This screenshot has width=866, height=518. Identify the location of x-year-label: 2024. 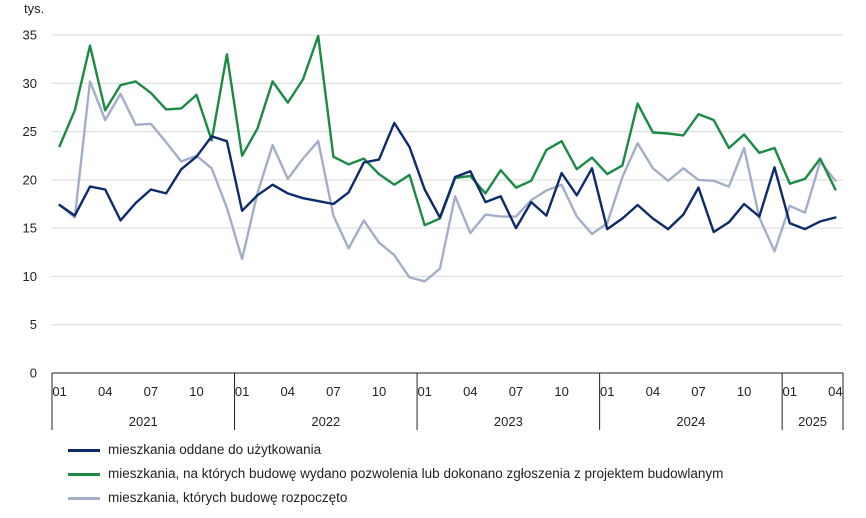
(690, 421).